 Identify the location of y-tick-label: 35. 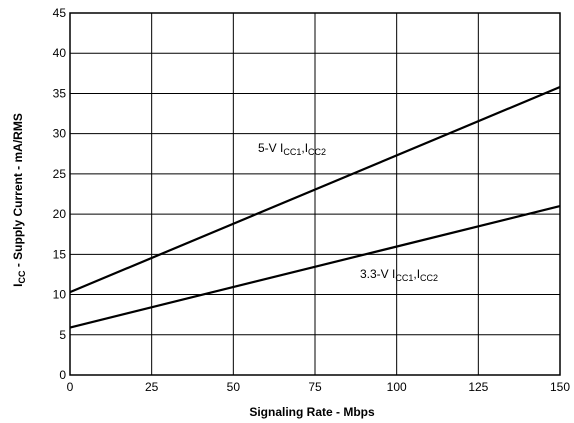
(60, 93).